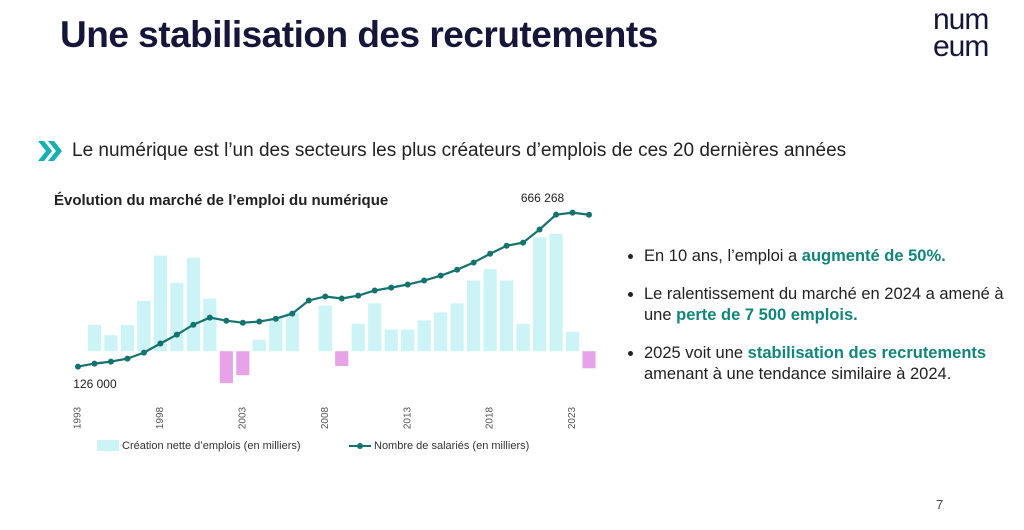 This screenshot has height=530, width=1024. I want to click on highlight: stabilisation des recrutements, so click(867, 353).